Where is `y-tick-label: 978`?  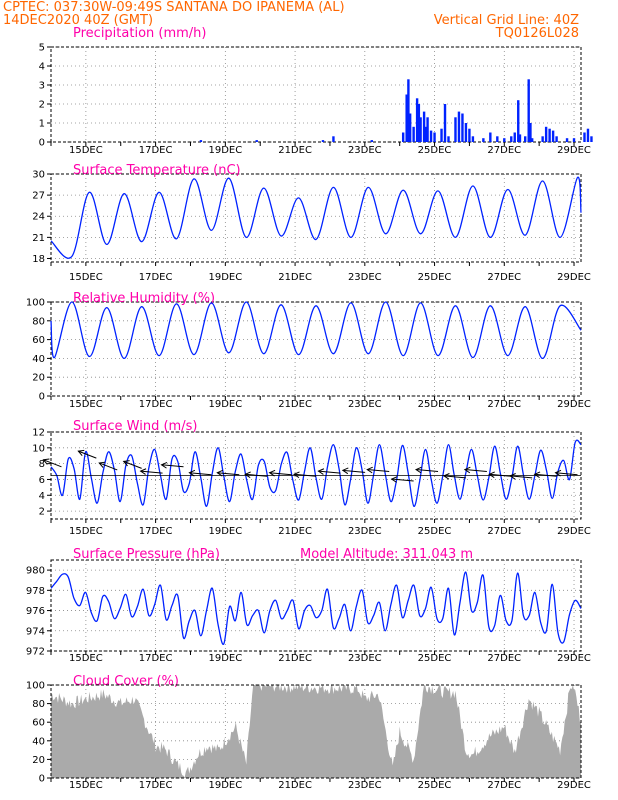
y-tick-label: 978 is located at coordinates (35, 591).